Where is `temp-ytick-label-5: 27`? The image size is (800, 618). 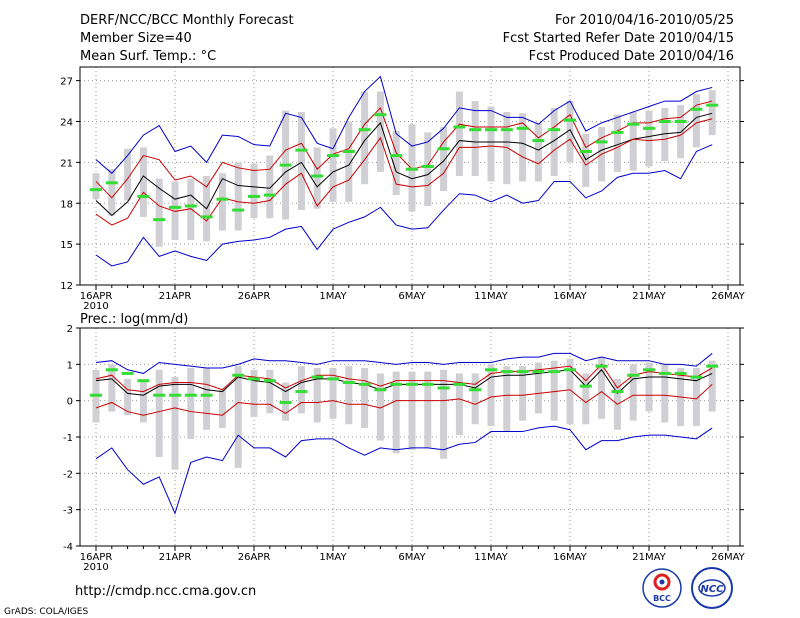
temp-ytick-label-5: 27 is located at coordinates (66, 82).